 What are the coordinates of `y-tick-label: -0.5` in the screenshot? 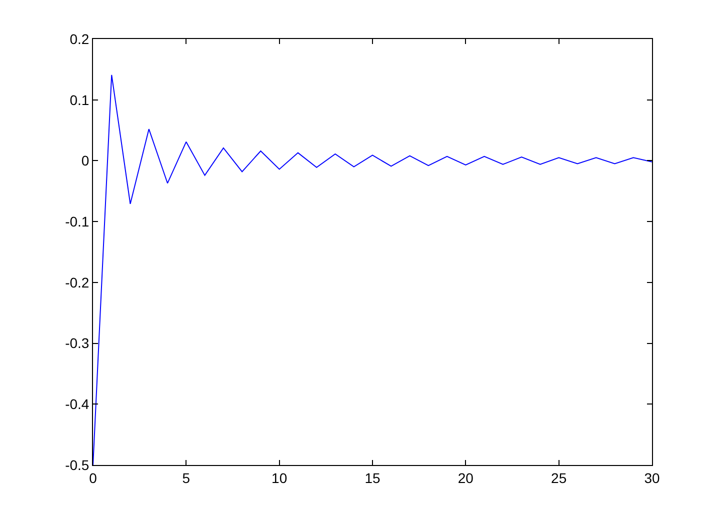 It's located at (77, 464).